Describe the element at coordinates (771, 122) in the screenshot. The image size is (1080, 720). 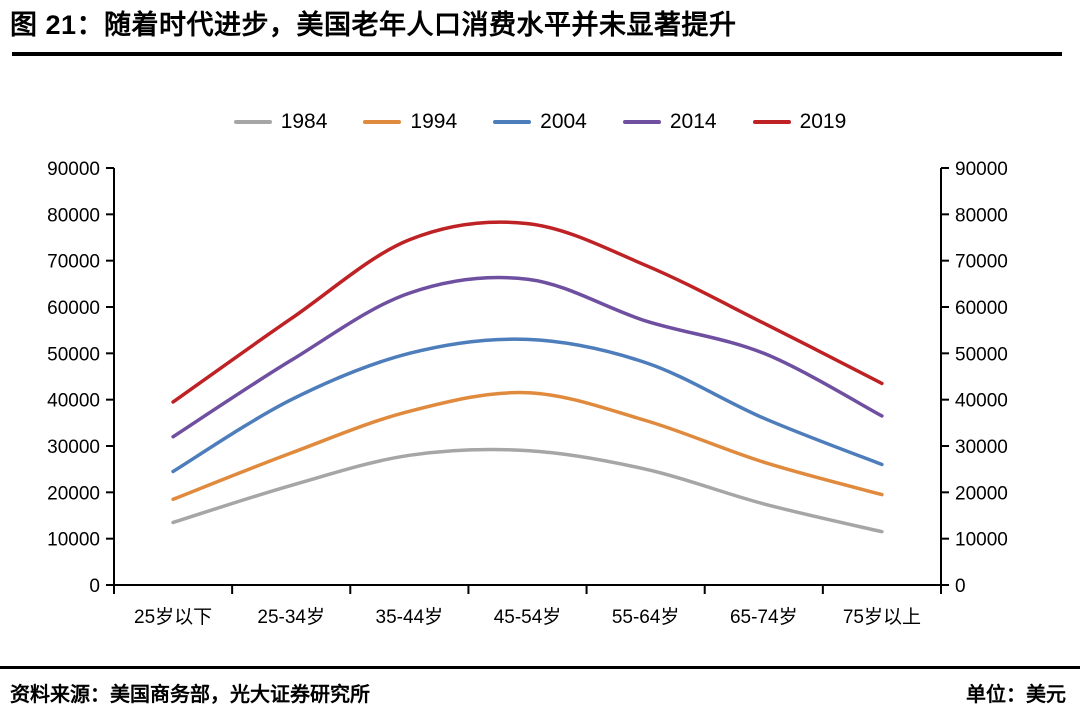
I see `legend-swatch-2019` at that location.